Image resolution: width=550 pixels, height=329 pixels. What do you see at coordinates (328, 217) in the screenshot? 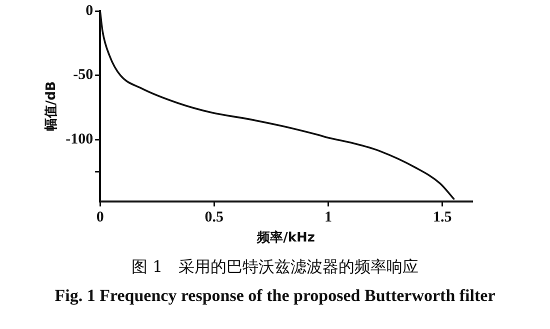
I see `x-tick-label: 1` at bounding box center [328, 217].